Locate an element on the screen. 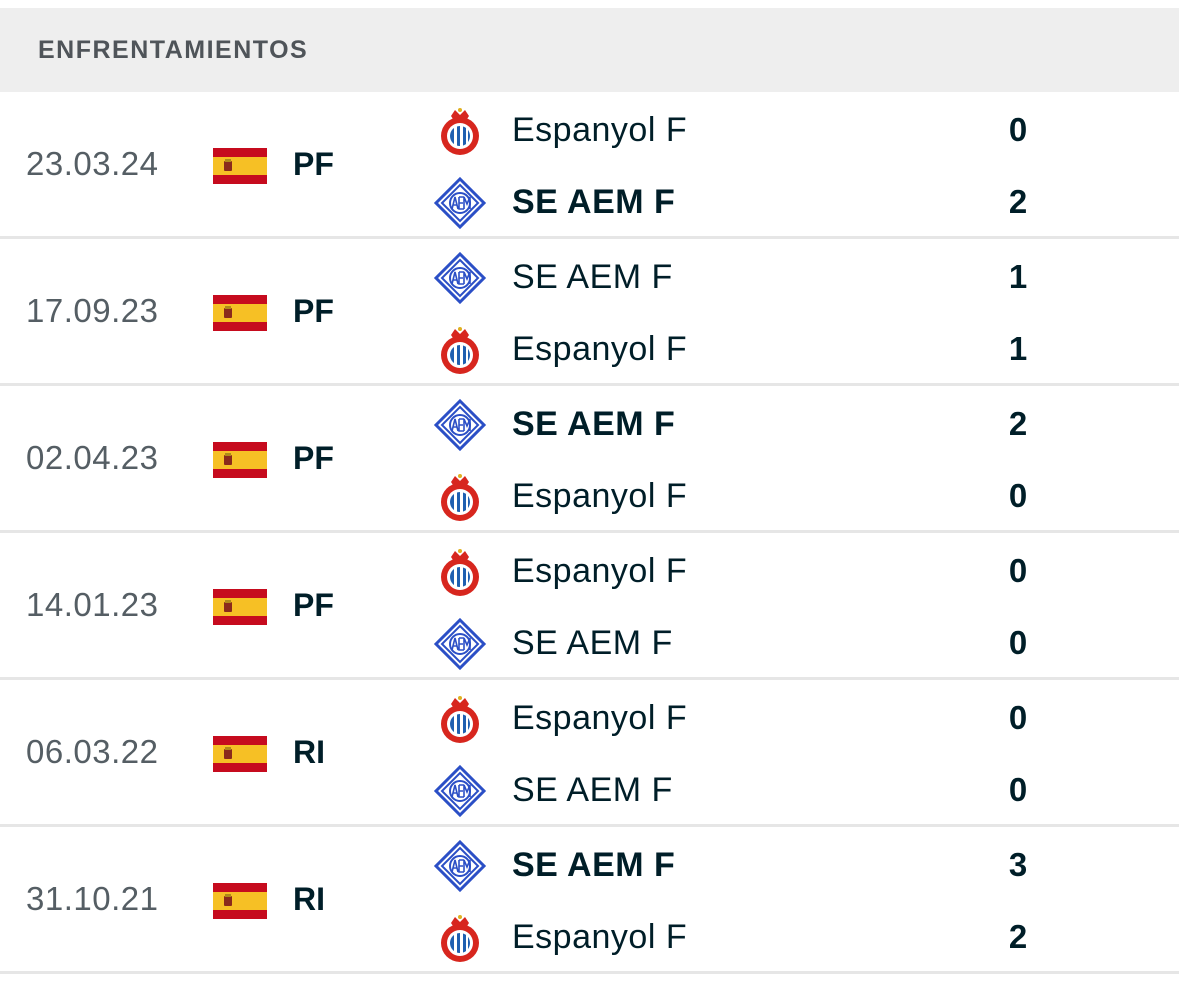 Image resolution: width=1179 pixels, height=1001 pixels. home-team: SE AEM F 3 is located at coordinates (780, 865).